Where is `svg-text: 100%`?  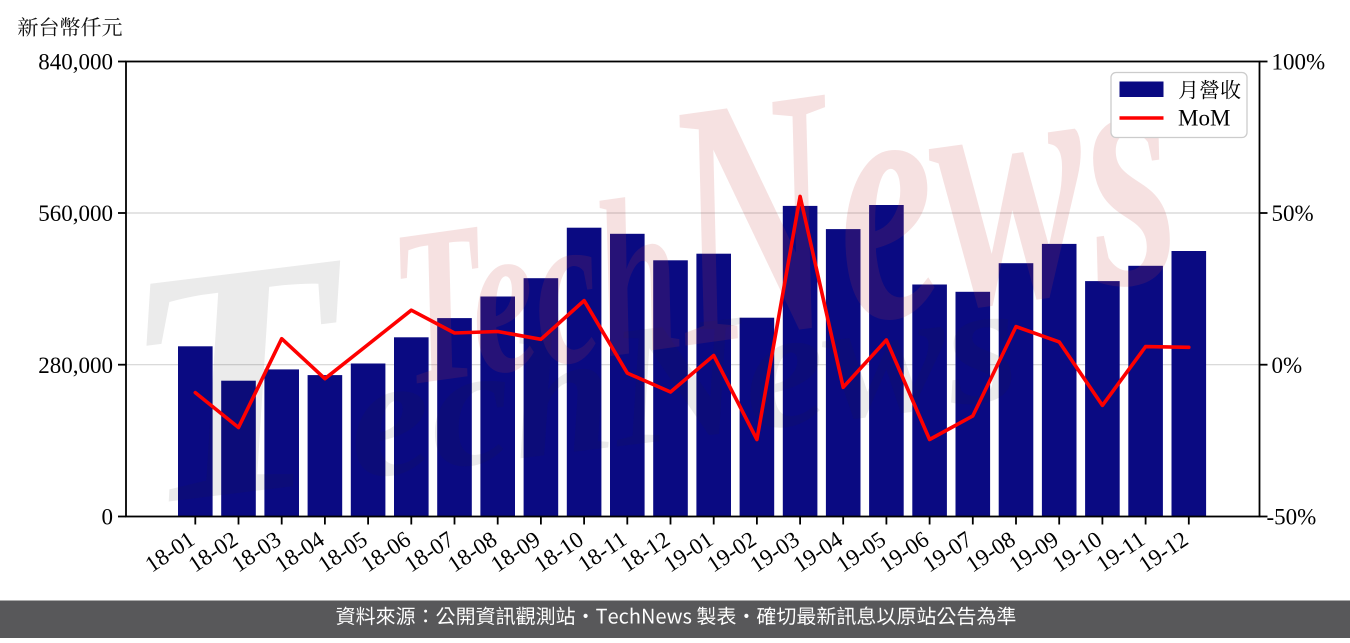 svg-text: 100% is located at coordinates (1299, 62).